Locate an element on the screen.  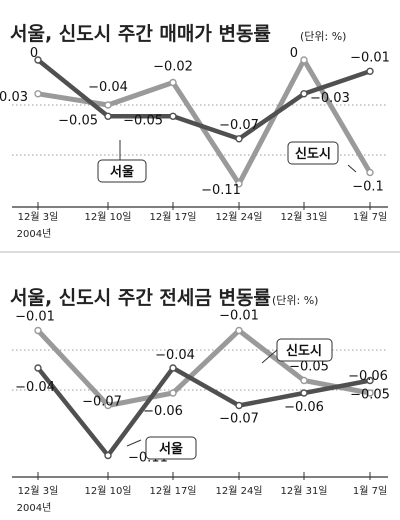
data-label: −0.02 is located at coordinates (173, 67).